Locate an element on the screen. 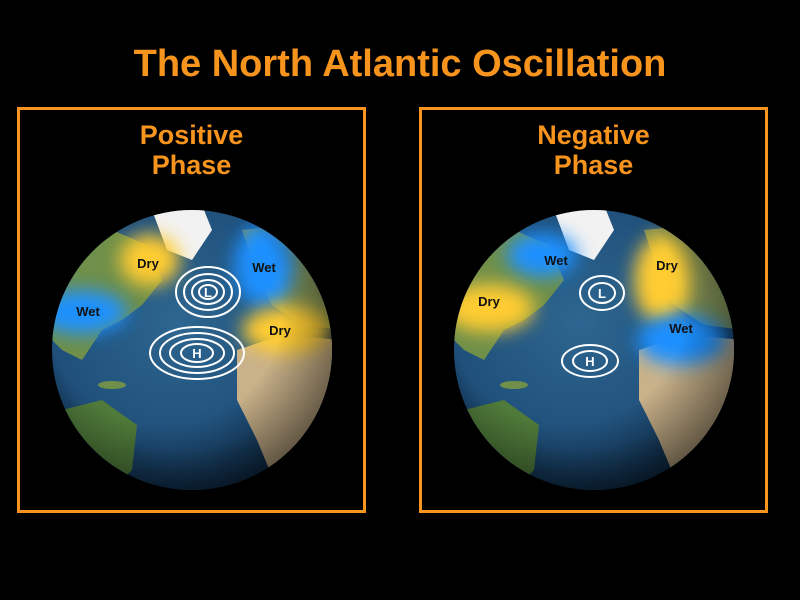  negative-phase-title-line2: Phase is located at coordinates (593, 165).